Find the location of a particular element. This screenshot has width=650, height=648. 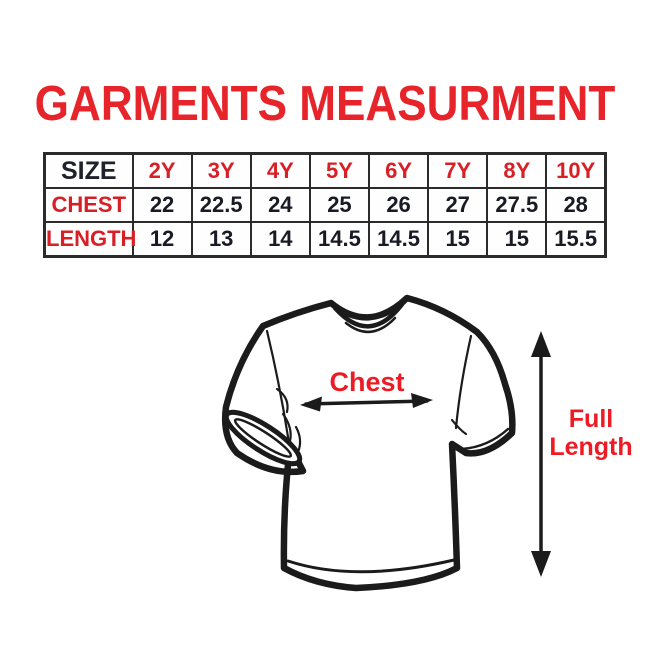

table-cell: 15.5 is located at coordinates (576, 239).